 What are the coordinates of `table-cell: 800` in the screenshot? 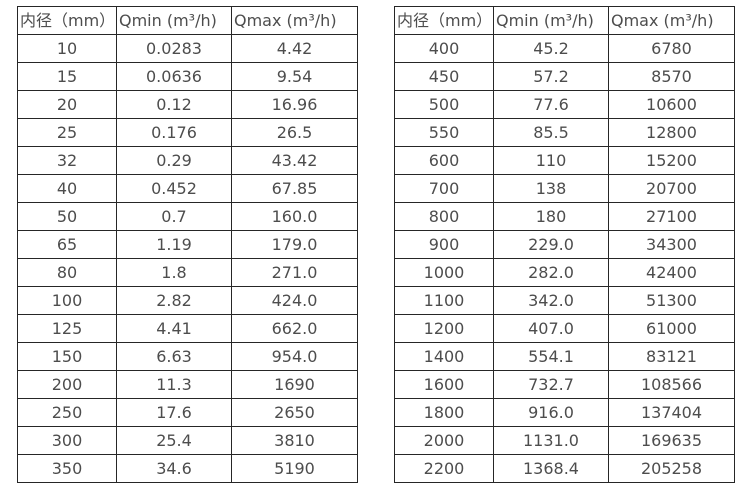 It's located at (444, 216).